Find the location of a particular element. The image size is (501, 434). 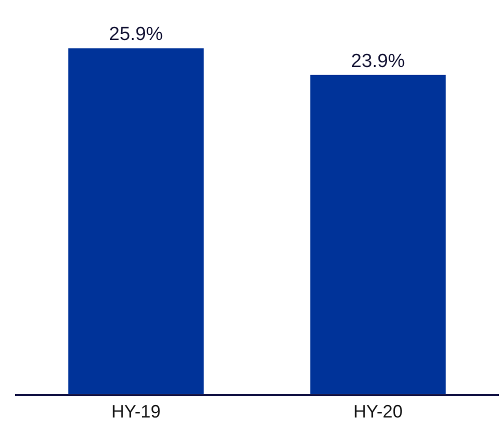

data-label: 25.9% is located at coordinates (136, 35).